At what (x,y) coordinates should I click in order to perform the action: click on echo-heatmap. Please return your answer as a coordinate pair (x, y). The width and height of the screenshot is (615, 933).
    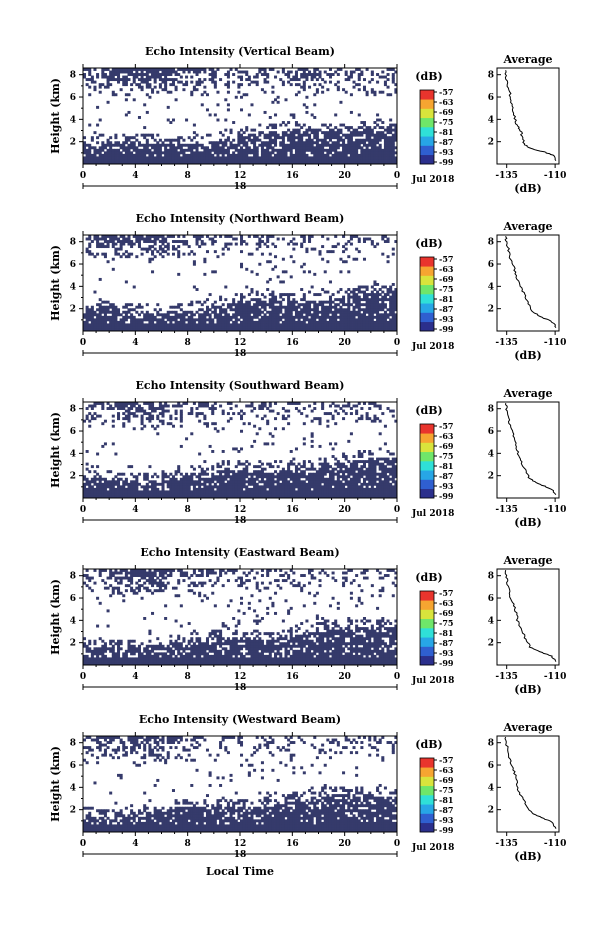
    Looking at the image, I should click on (240, 116).